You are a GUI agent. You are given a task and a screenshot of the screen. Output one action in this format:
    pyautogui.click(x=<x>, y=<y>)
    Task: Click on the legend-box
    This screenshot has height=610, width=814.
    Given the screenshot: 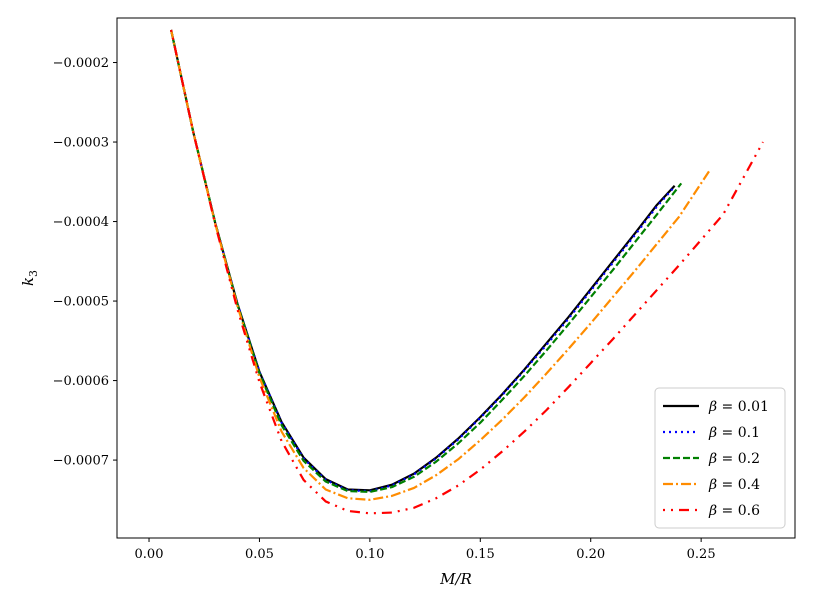 What is the action you would take?
    pyautogui.click(x=720, y=458)
    